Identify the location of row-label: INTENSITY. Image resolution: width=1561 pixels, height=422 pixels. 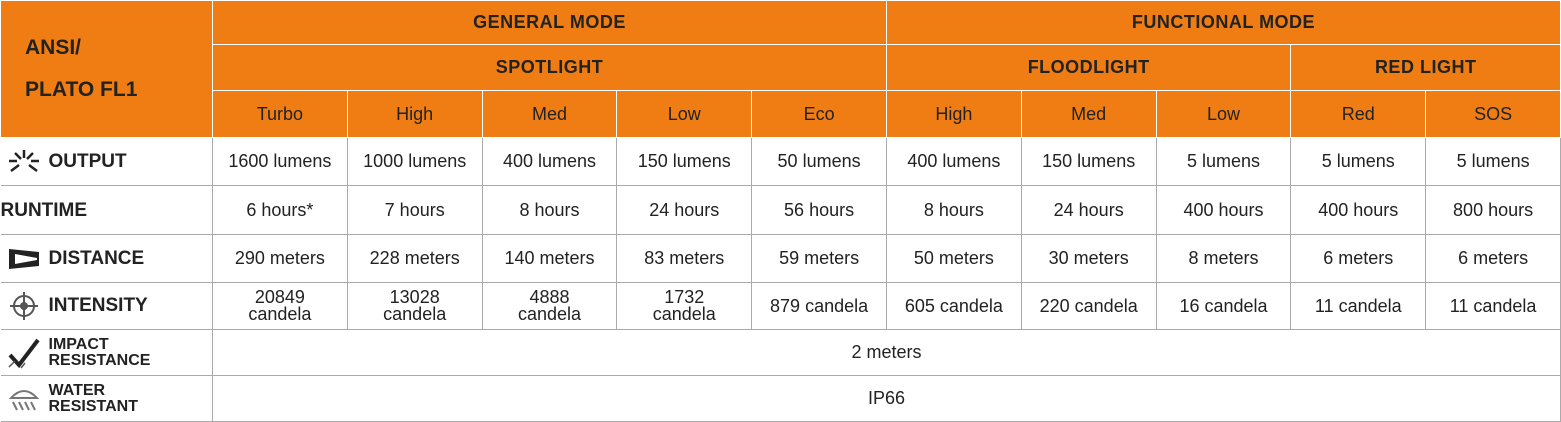
(106, 306).